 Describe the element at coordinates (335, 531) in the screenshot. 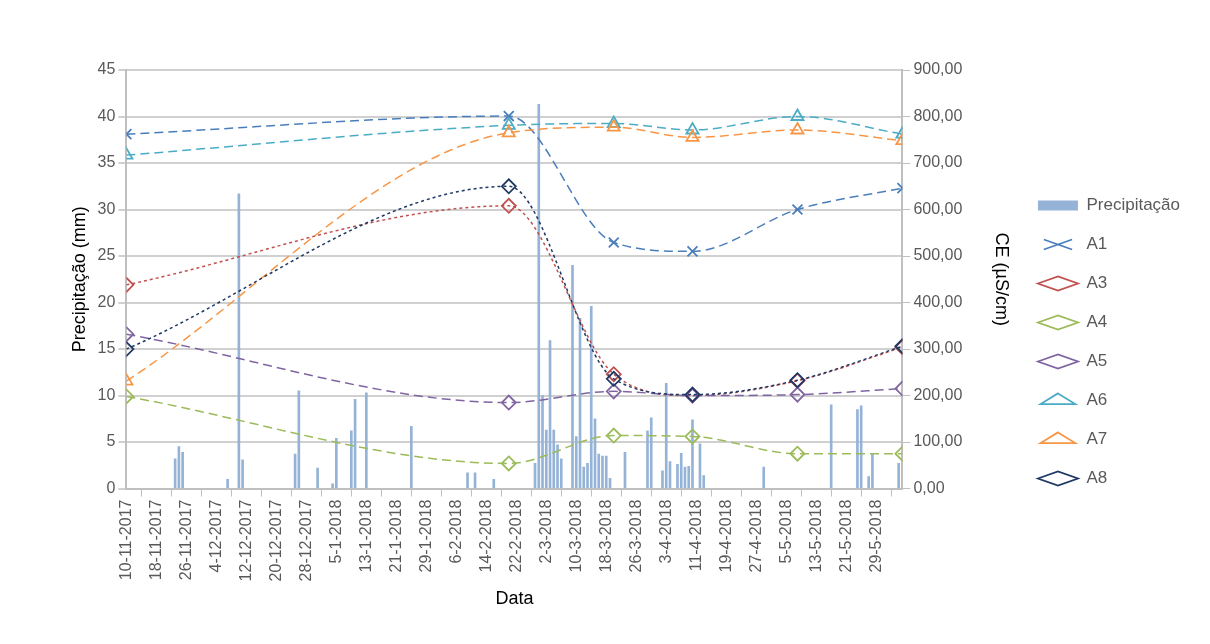

I see `x-tick-label: 5-1-2018` at that location.